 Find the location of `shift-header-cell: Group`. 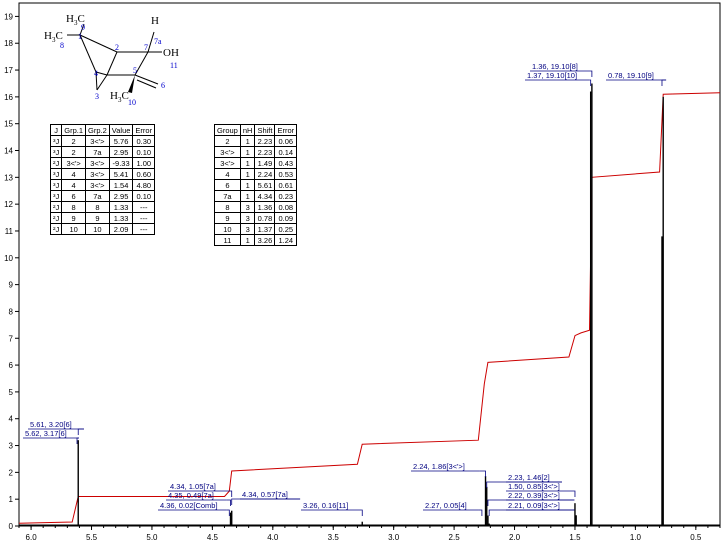

shift-header-cell: Group is located at coordinates (227, 130).